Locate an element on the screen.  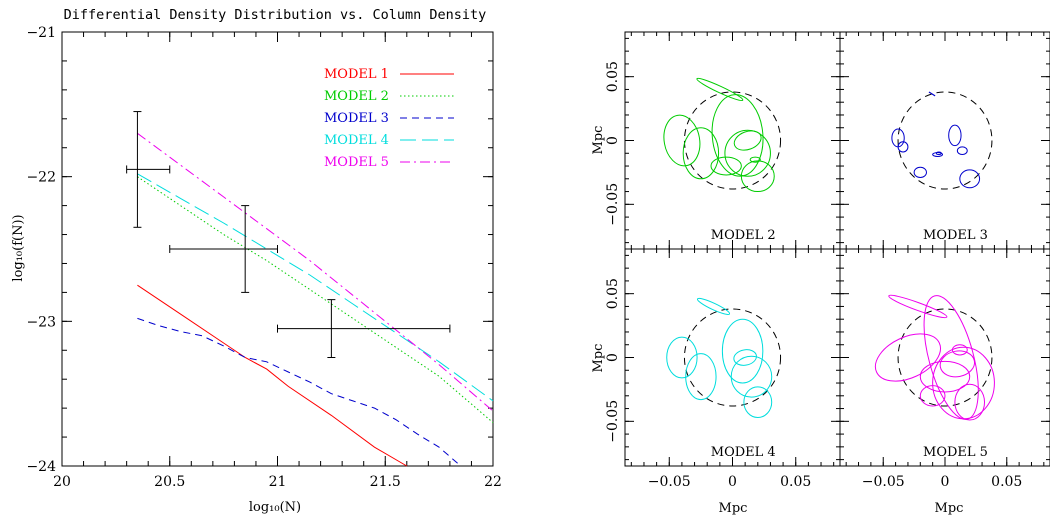
y-axis-label: log₁₀(f(N)) is located at coordinates (18, 247).